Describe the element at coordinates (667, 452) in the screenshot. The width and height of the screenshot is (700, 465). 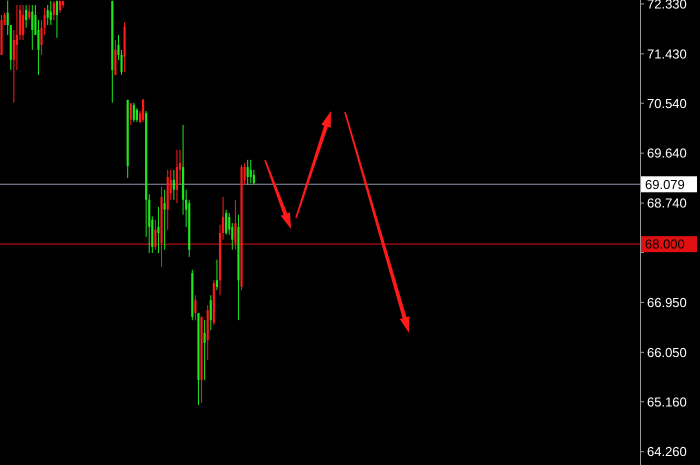
I see `y-tick-label: 64.260` at that location.